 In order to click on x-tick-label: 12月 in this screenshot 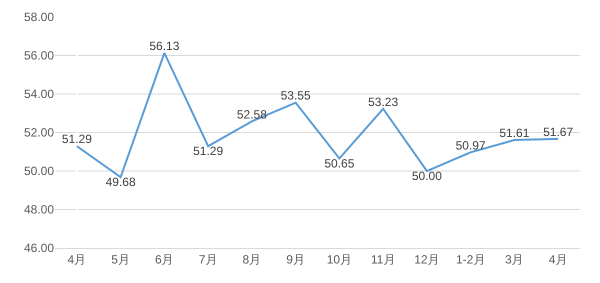, I will do `click(427, 259)`.